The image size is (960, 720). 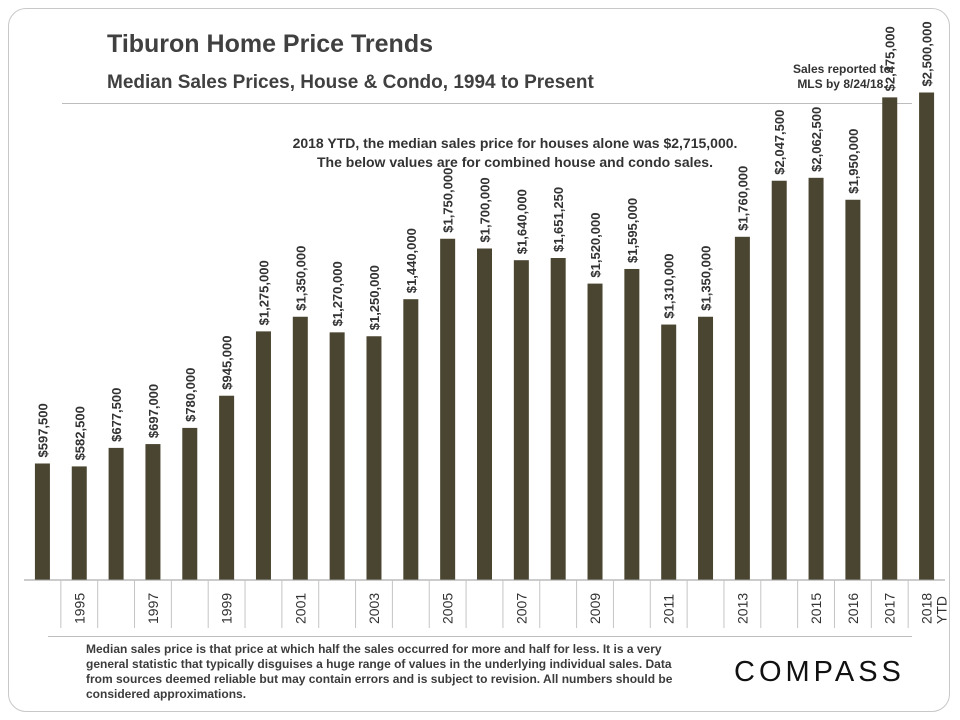 What do you see at coordinates (448, 608) in the screenshot?
I see `x-tick-label: 2005` at bounding box center [448, 608].